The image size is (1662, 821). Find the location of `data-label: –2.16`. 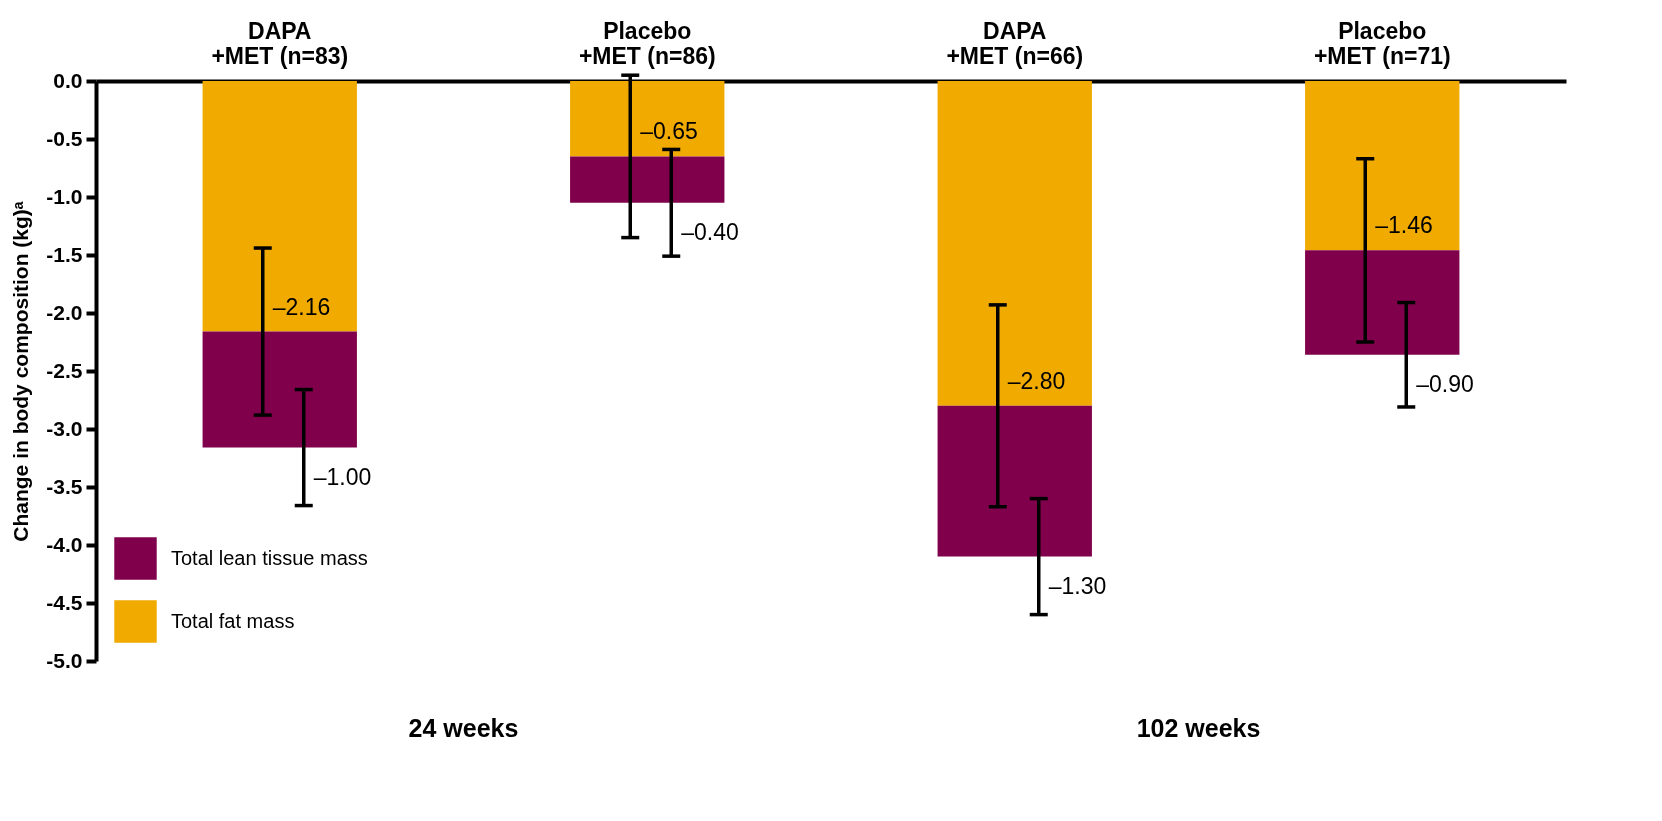

data-label: –2.16 is located at coordinates (301, 306).